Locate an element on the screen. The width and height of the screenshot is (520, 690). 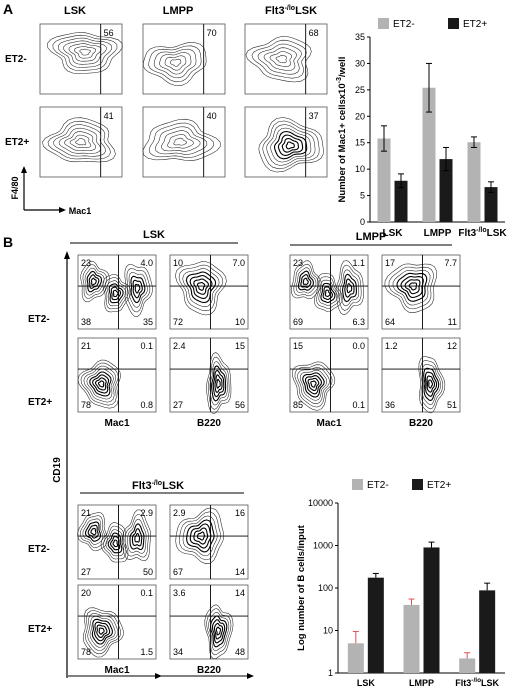
x-arrowhead is located at coordinates (158, 676).